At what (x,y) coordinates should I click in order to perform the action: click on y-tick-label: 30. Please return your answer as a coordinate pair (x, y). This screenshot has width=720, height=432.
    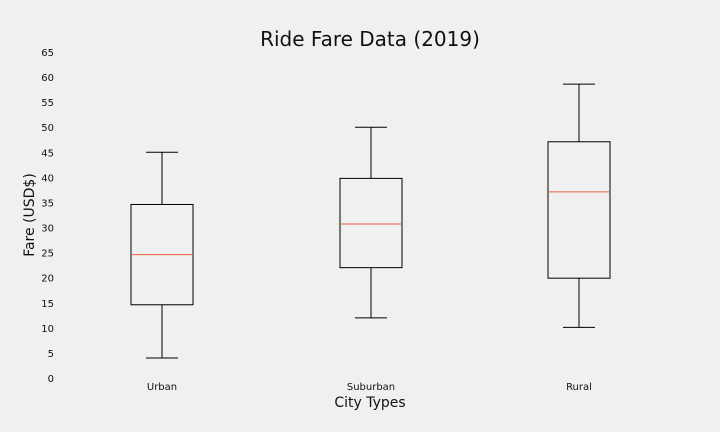
    Looking at the image, I should click on (47, 229).